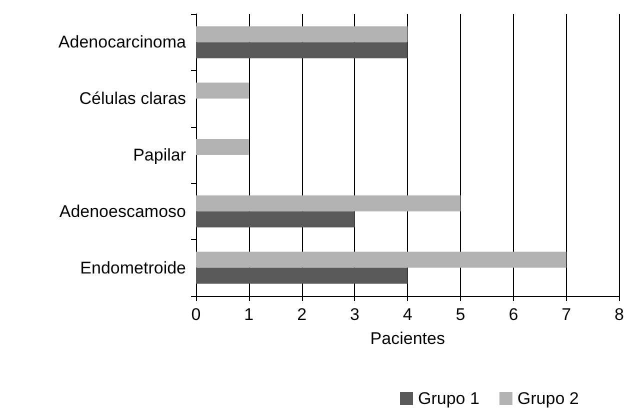  Describe the element at coordinates (513, 314) in the screenshot. I see `x-tick-label: 6` at that location.